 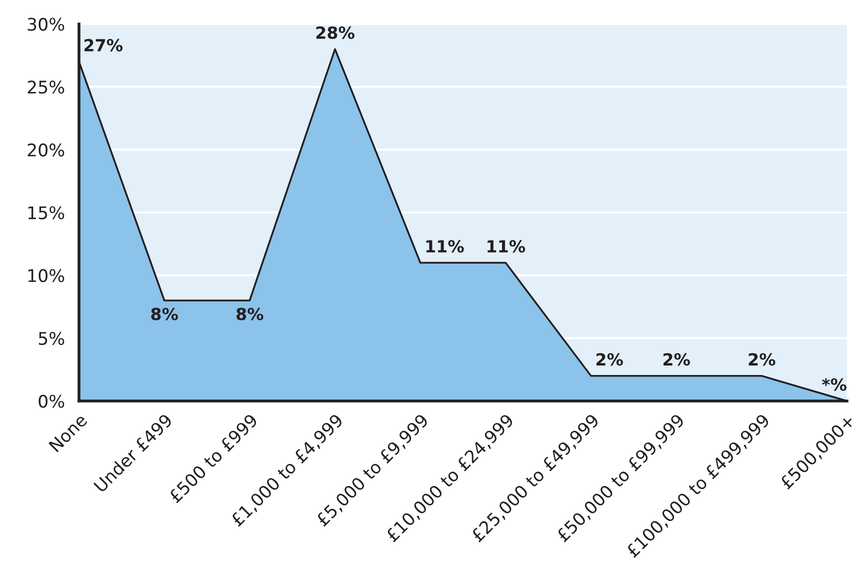 What do you see at coordinates (46, 275) in the screenshot?
I see `y-tick-label: 10%` at bounding box center [46, 275].